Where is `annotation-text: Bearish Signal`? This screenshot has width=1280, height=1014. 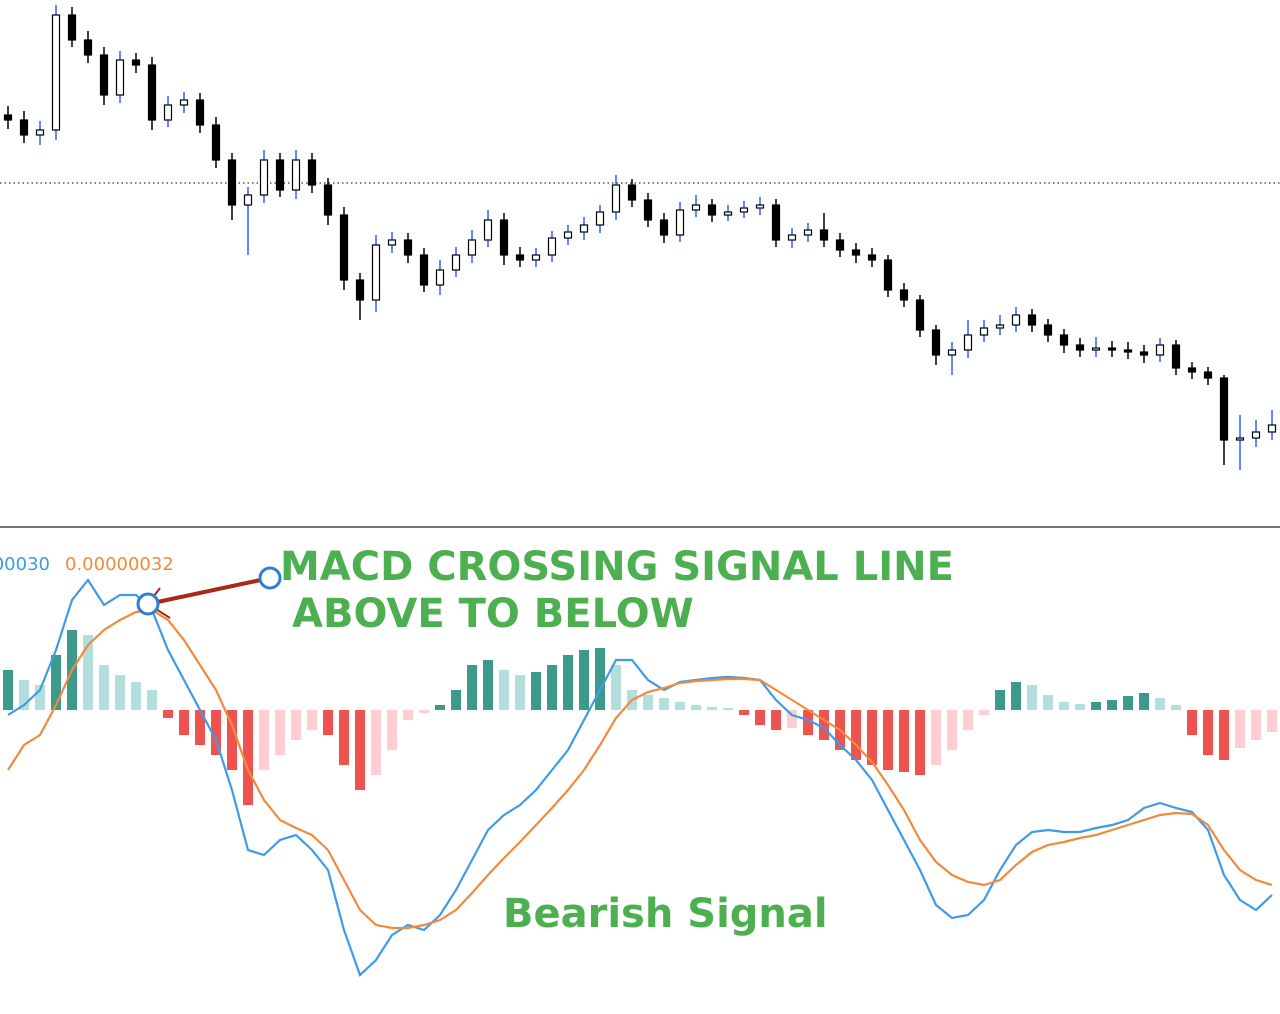 annotation-text: Bearish Signal is located at coordinates (665, 914).